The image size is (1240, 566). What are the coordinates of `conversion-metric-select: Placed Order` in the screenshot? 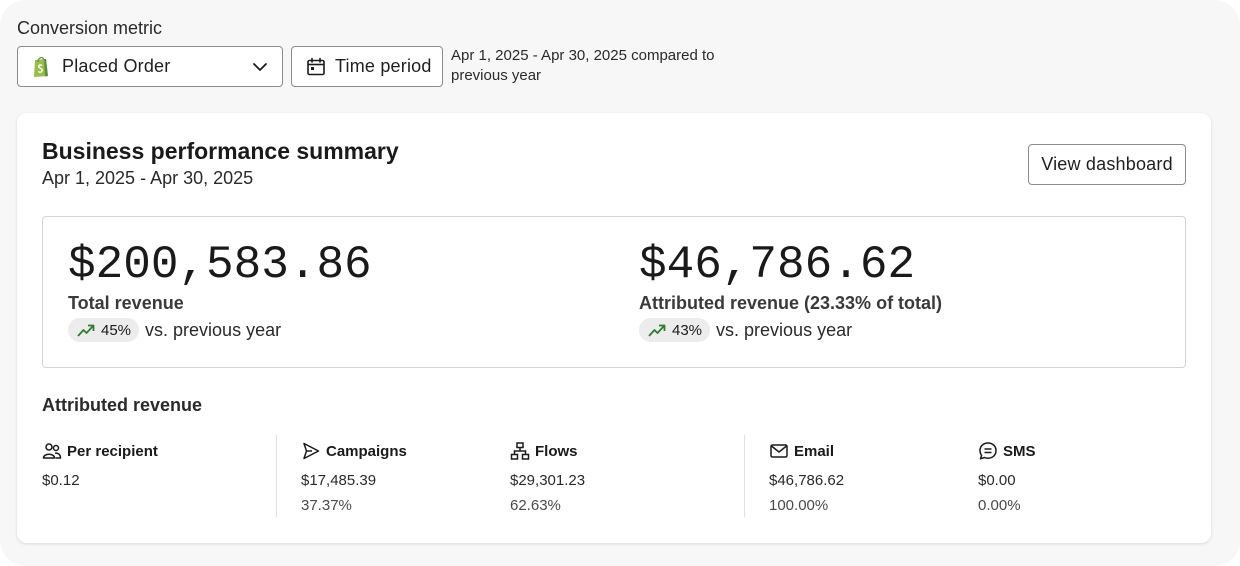 It's located at (150, 66).